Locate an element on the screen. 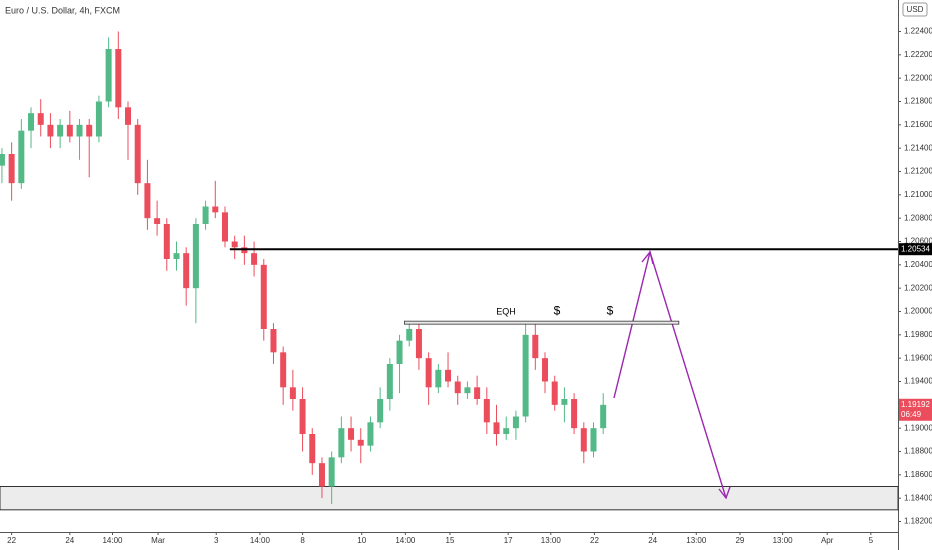 The height and width of the screenshot is (550, 932). y-tick-label: 1.19800 is located at coordinates (918, 334).